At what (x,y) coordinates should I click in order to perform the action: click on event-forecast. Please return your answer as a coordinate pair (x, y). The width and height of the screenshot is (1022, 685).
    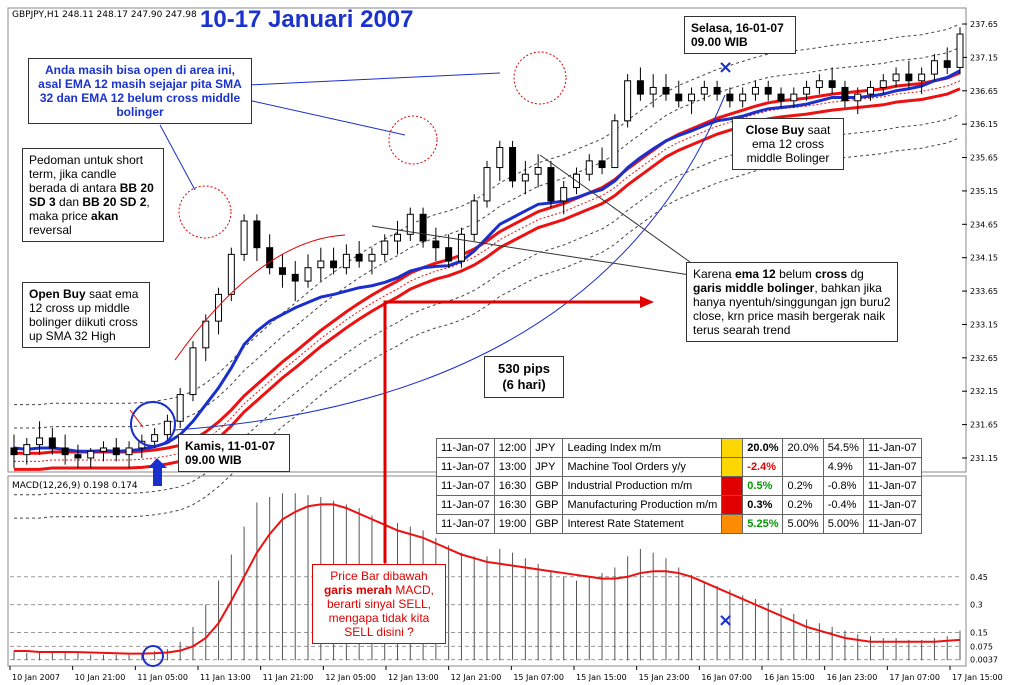
    Looking at the image, I should click on (803, 467).